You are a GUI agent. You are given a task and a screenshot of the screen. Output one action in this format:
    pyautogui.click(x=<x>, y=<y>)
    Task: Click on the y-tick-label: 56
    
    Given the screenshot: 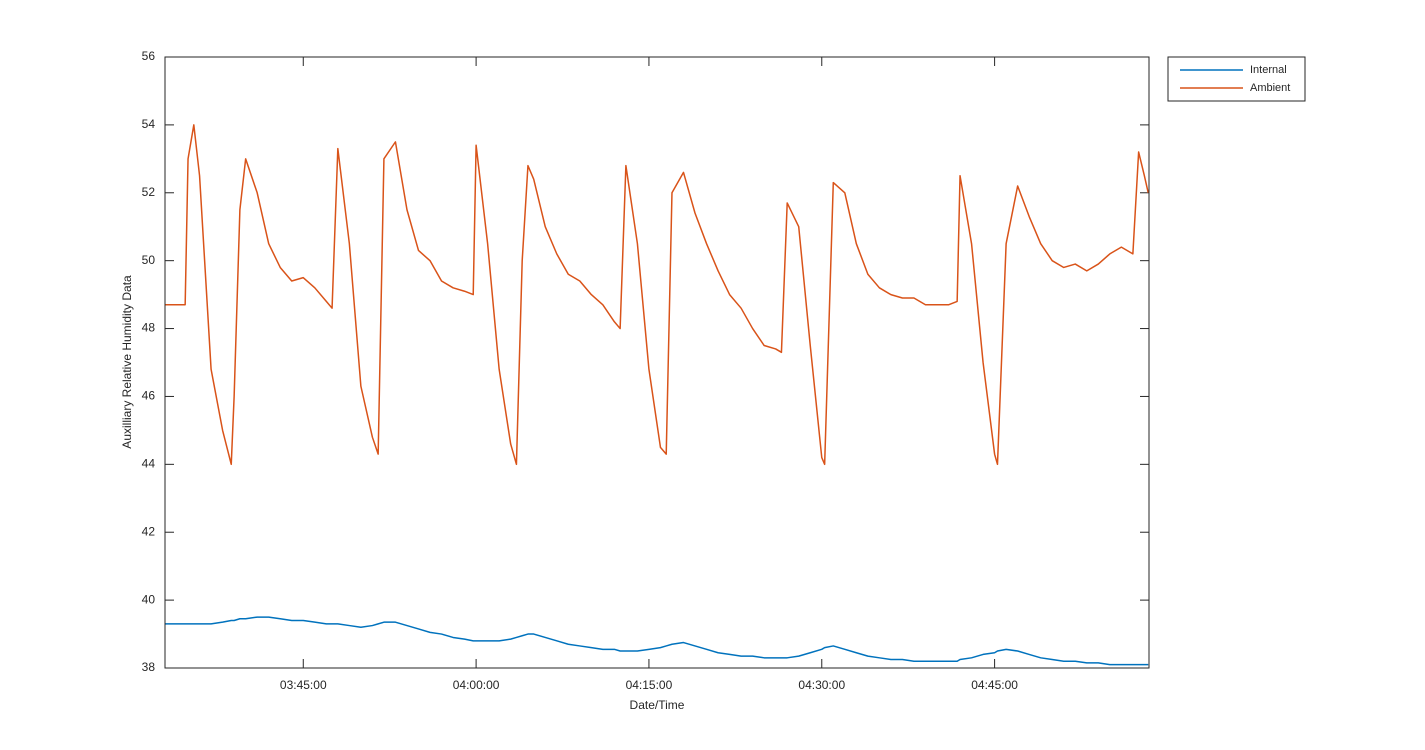 What is the action you would take?
    pyautogui.click(x=149, y=56)
    